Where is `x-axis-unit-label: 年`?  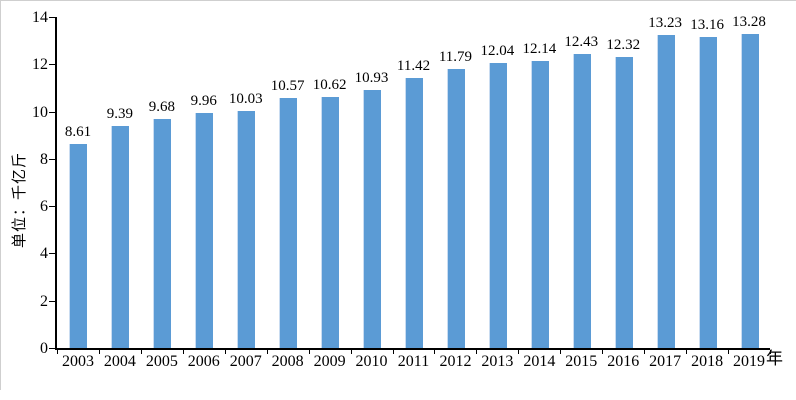 x-axis-unit-label: 年 is located at coordinates (774, 359).